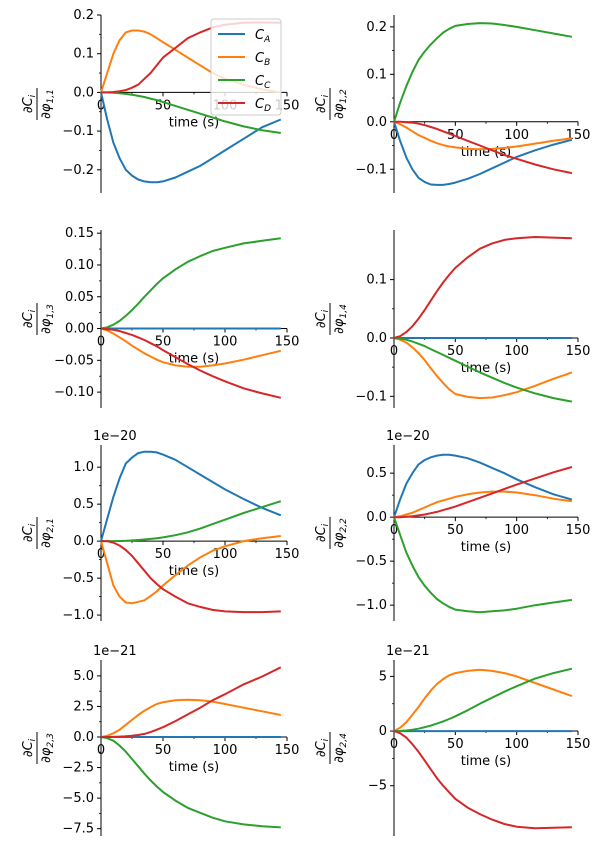  I want to click on y-tick-label: 0.15, so click(79, 233).